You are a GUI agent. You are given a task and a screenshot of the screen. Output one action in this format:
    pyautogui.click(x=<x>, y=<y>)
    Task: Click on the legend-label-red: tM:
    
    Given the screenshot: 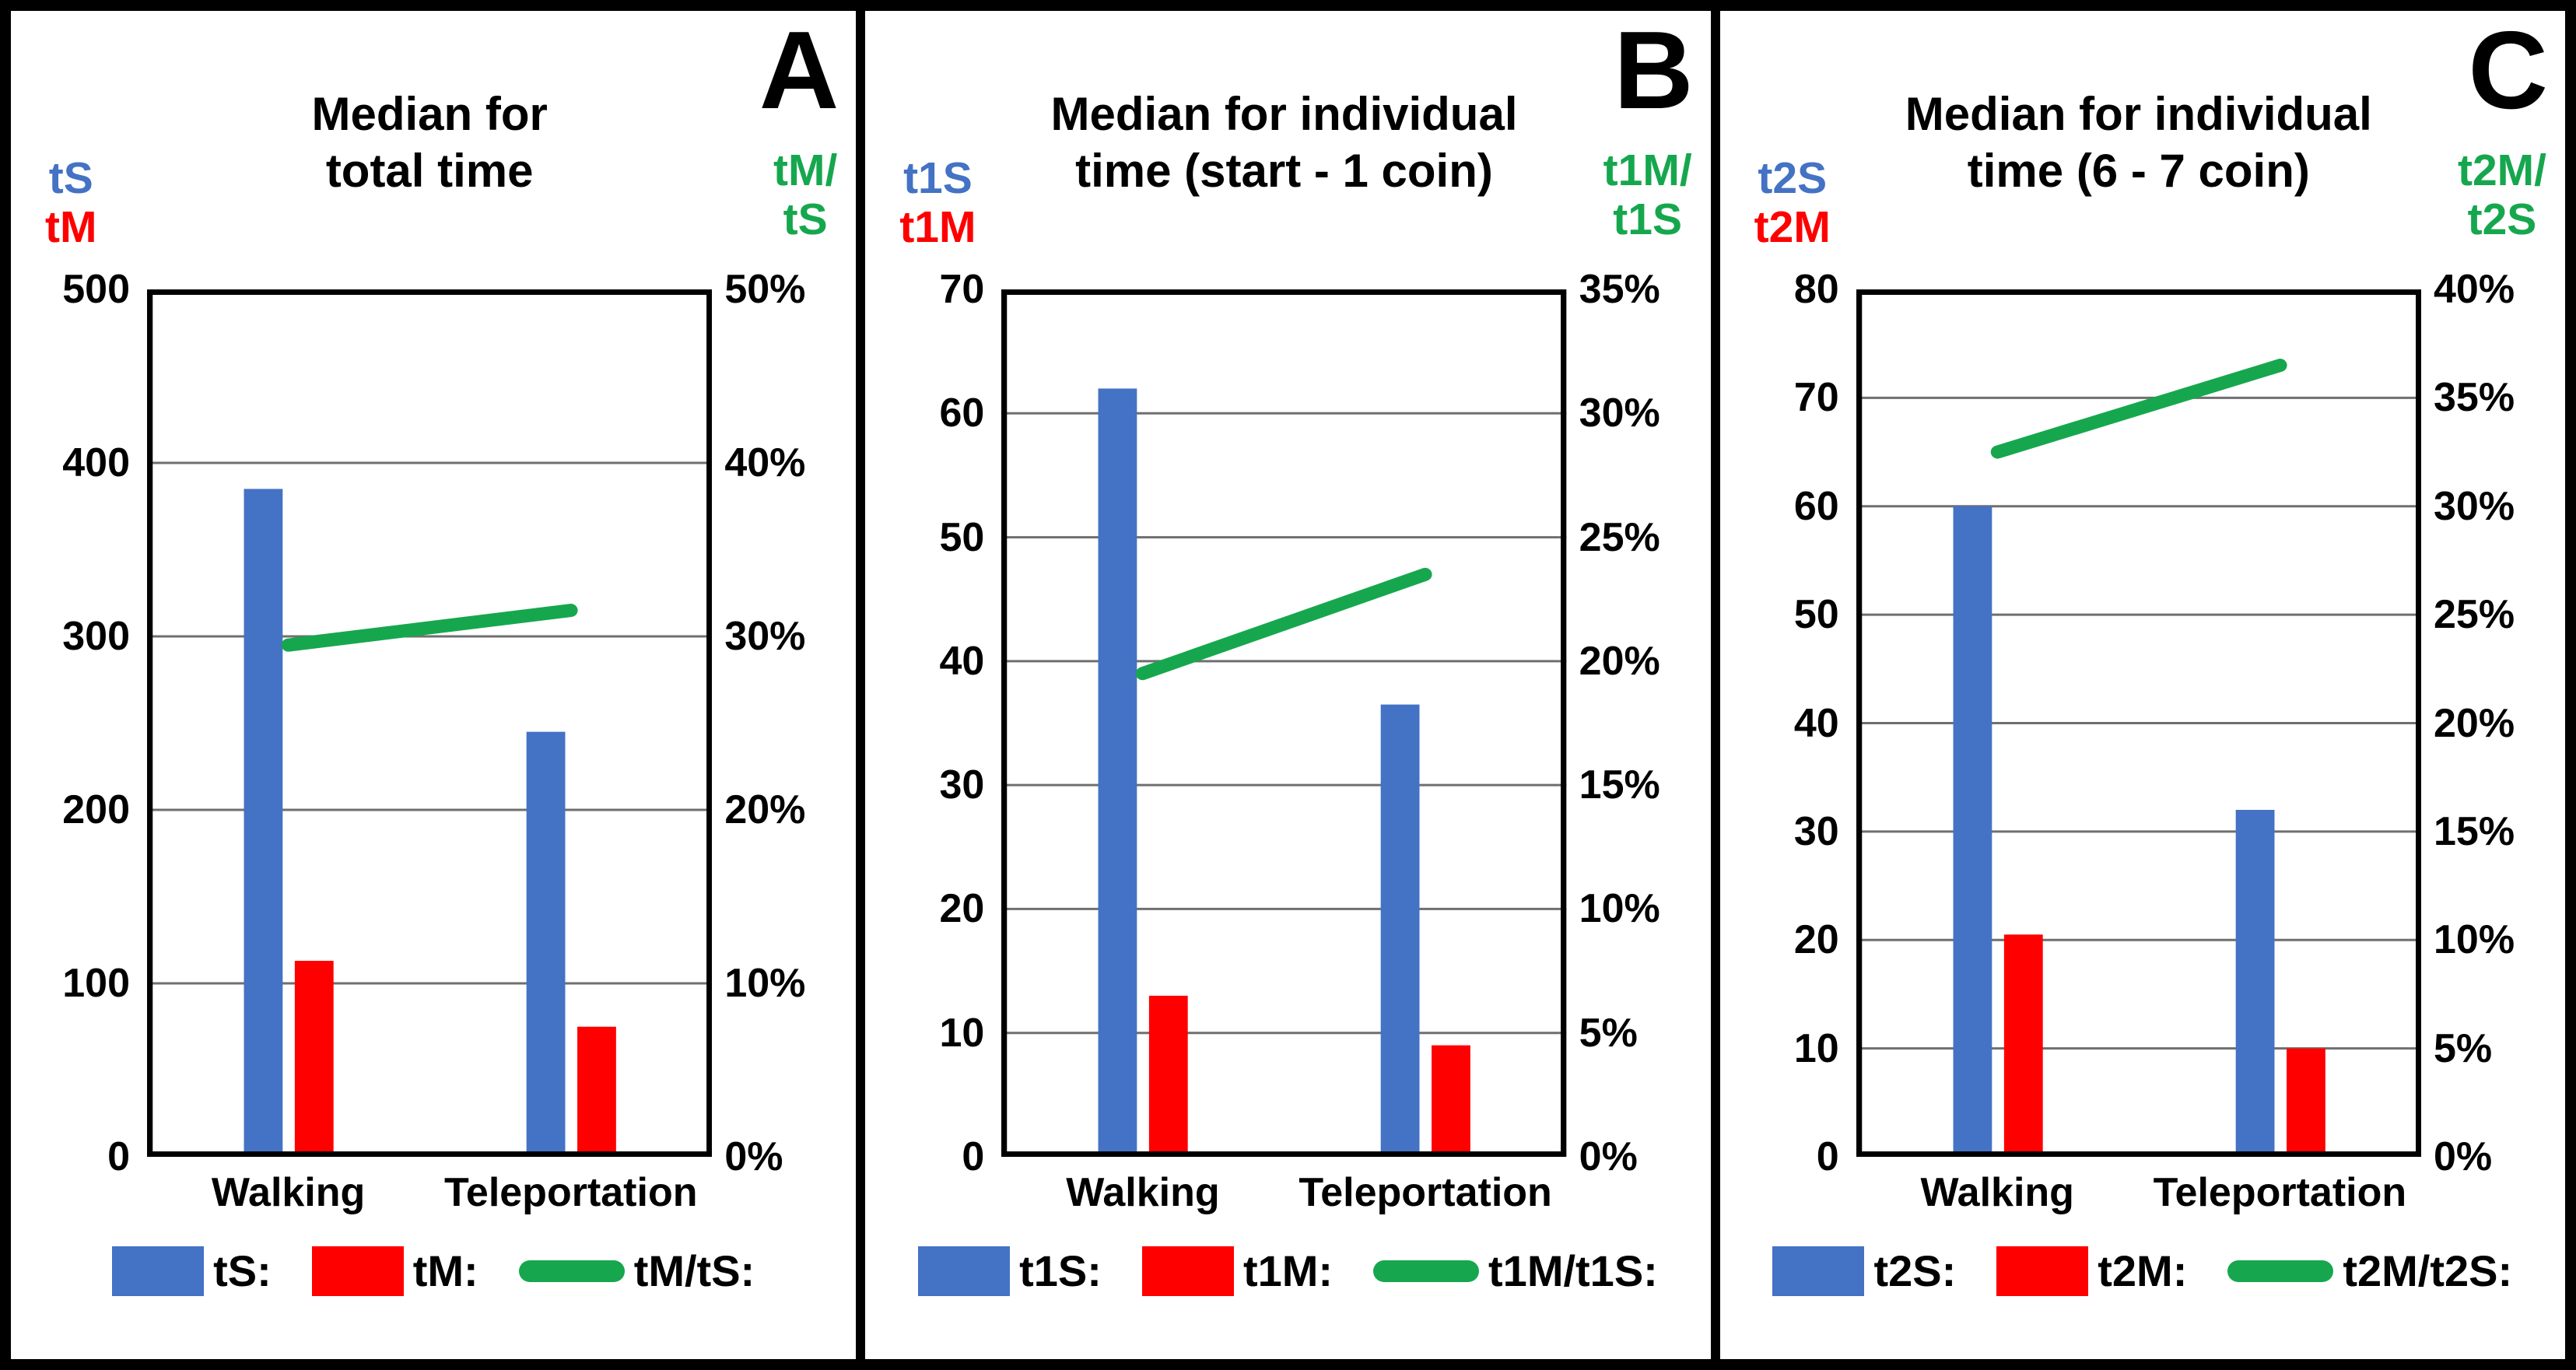 What is the action you would take?
    pyautogui.click(x=445, y=1271)
    